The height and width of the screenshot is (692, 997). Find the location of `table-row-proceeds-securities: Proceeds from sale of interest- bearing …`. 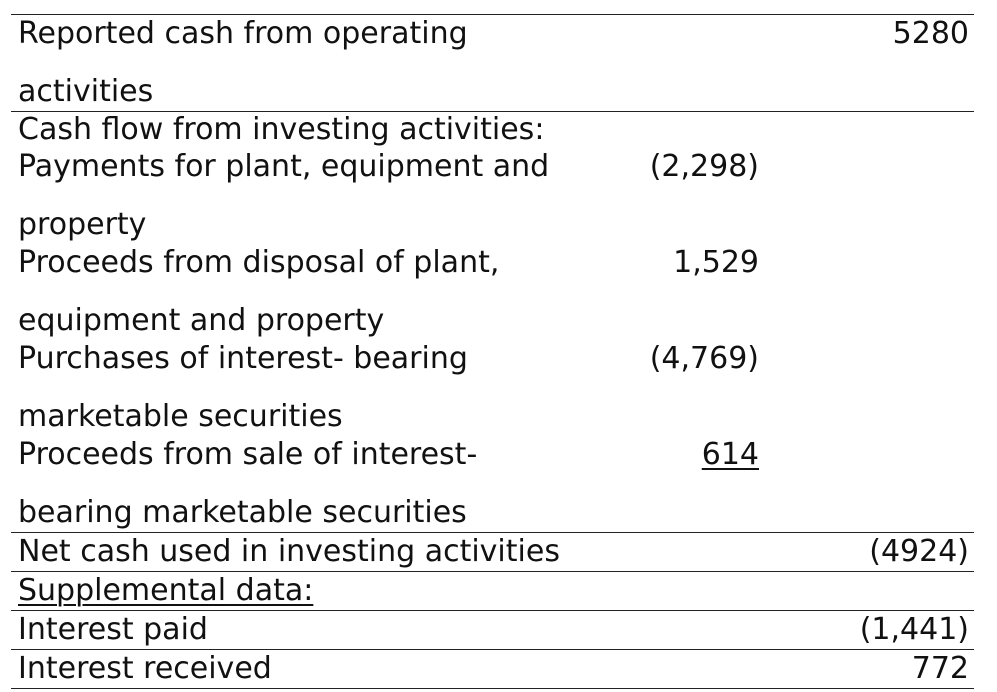

table-row-proceeds-securities: Proceeds from sale of interest- bearing … is located at coordinates (492, 484).